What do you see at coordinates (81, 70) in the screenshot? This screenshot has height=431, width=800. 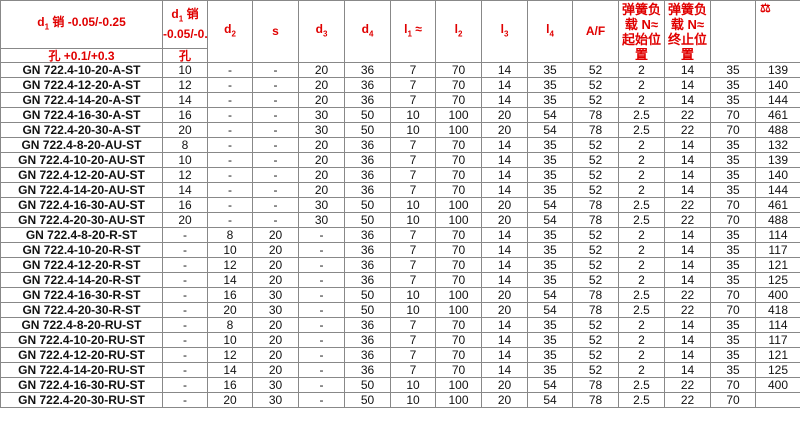 I see `part-number-cell: GN 722.4-10-20-A-ST` at bounding box center [81, 70].